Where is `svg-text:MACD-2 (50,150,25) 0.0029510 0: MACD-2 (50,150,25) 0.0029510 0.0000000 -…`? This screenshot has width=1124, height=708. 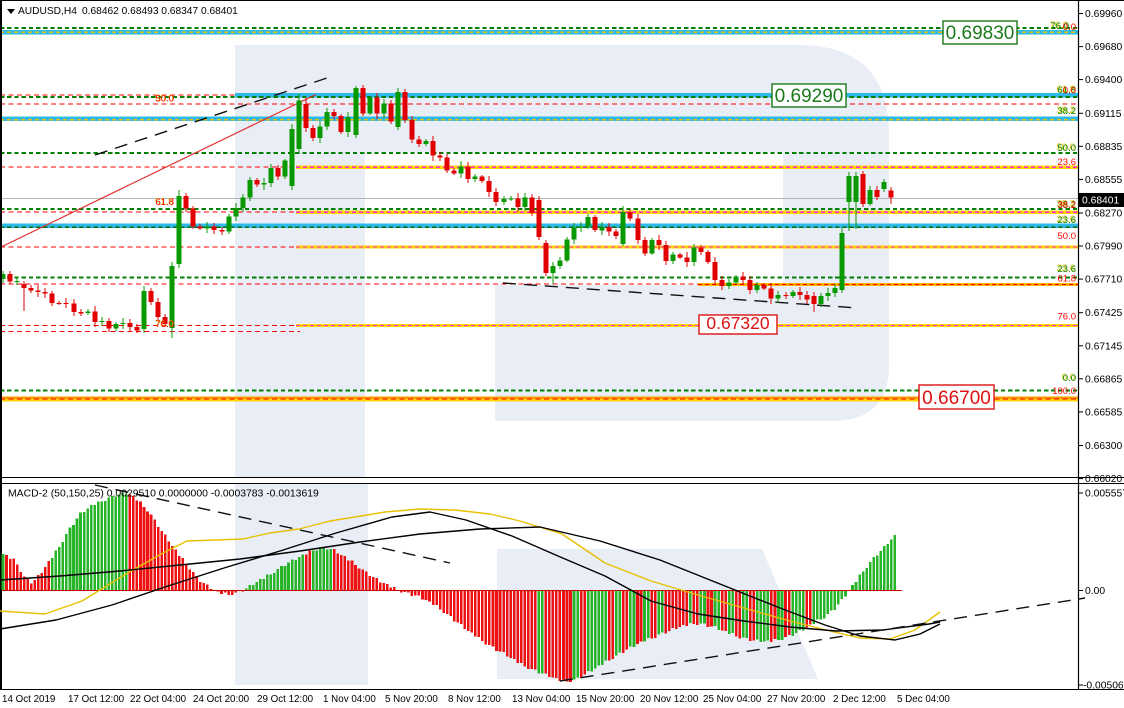
svg-text:MACD-2 (50,150,25) 0.0029510 0: MACD-2 (50,150,25) 0.0029510 0.0000000 -… is located at coordinates (163, 494).